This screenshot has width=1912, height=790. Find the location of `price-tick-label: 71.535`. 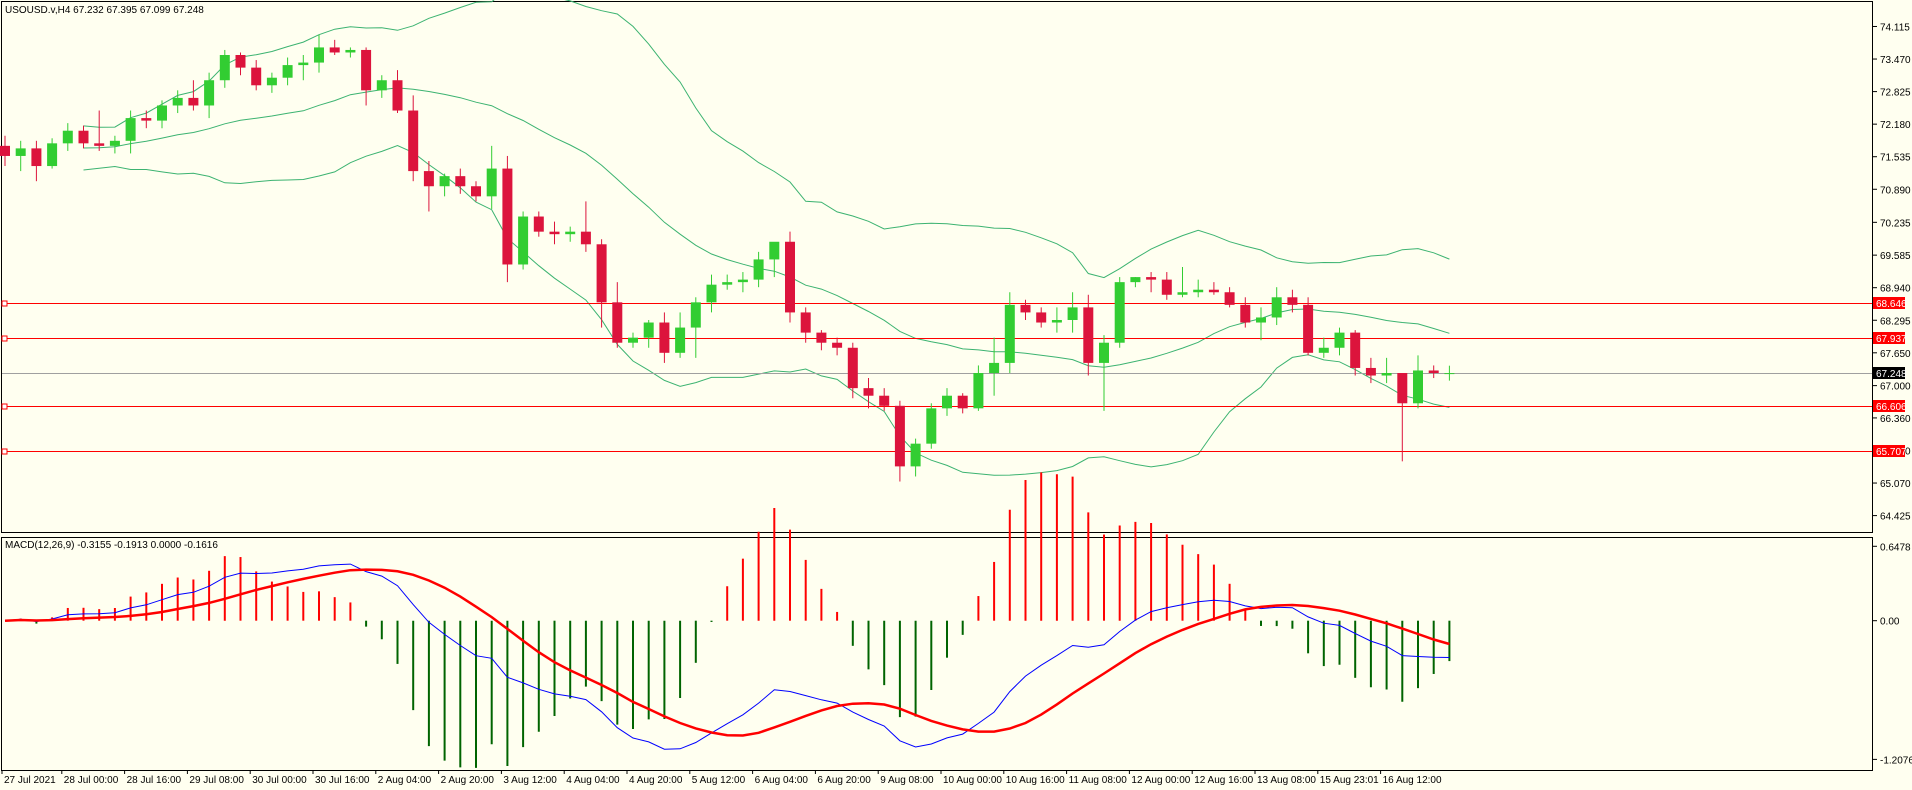

price-tick-label: 71.535 is located at coordinates (1895, 158).